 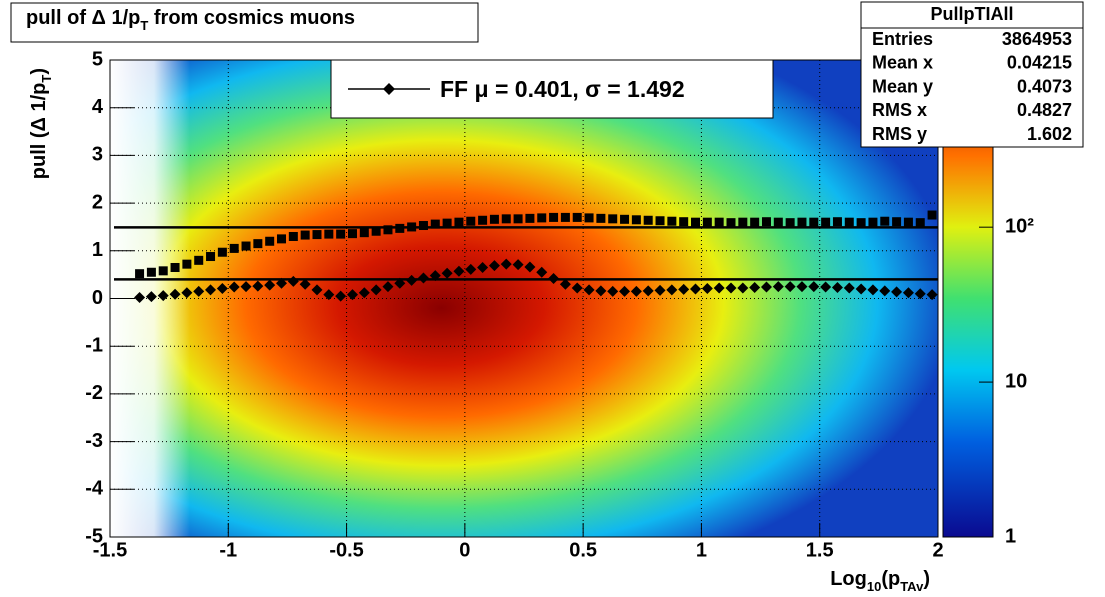 What do you see at coordinates (97, 202) in the screenshot?
I see `y-tick-label: 2` at bounding box center [97, 202].